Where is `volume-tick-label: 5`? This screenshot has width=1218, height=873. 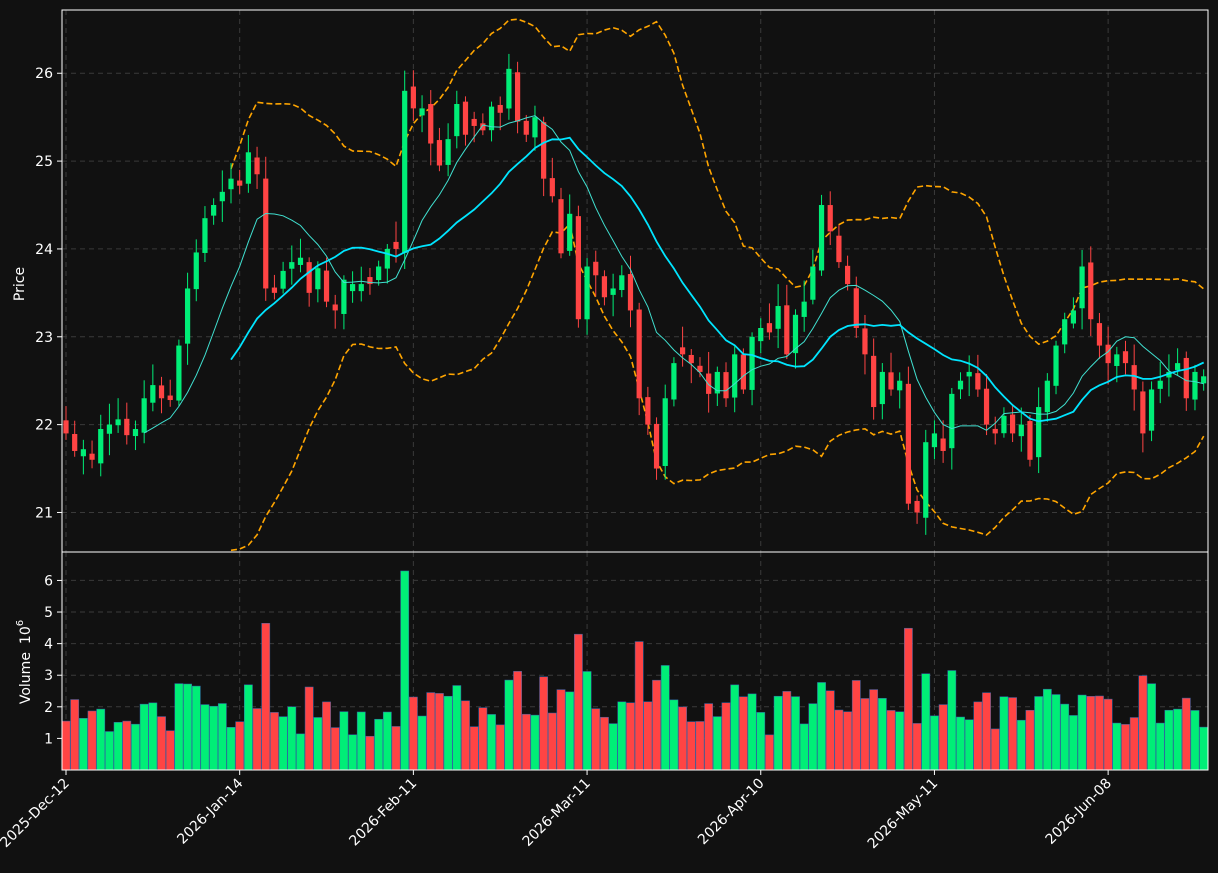 volume-tick-label: 5 is located at coordinates (48, 613).